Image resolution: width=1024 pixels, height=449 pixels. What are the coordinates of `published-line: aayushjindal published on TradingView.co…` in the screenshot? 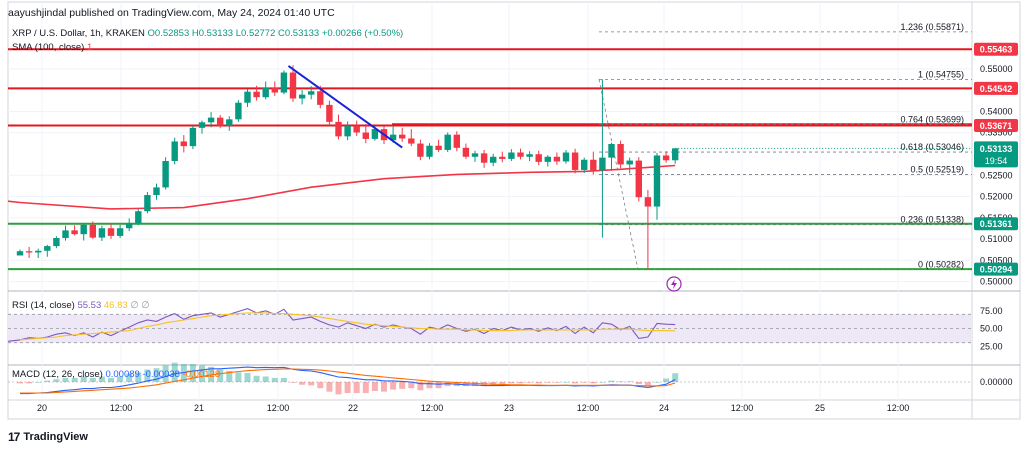 It's located at (171, 13).